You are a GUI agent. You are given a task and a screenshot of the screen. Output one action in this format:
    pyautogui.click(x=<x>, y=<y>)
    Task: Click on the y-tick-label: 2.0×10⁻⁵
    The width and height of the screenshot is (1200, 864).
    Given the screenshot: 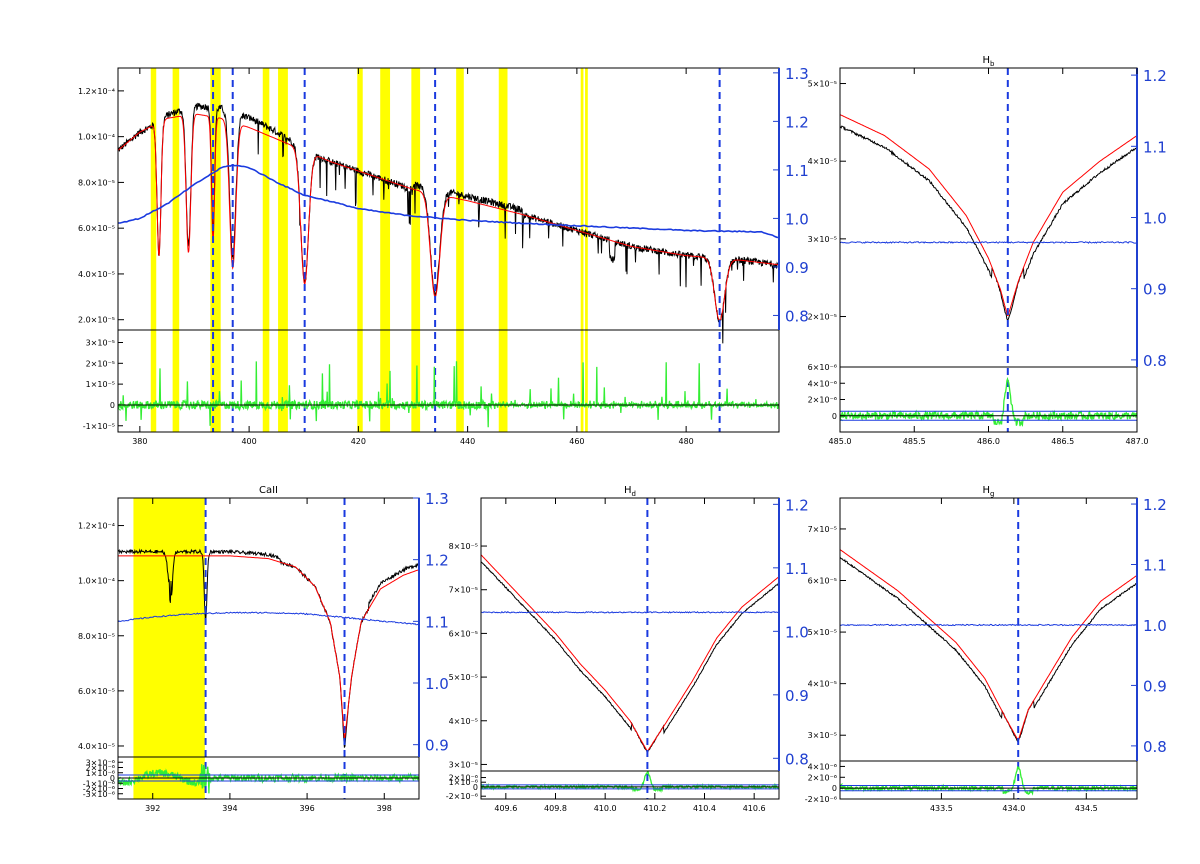 What is the action you would take?
    pyautogui.click(x=96, y=320)
    